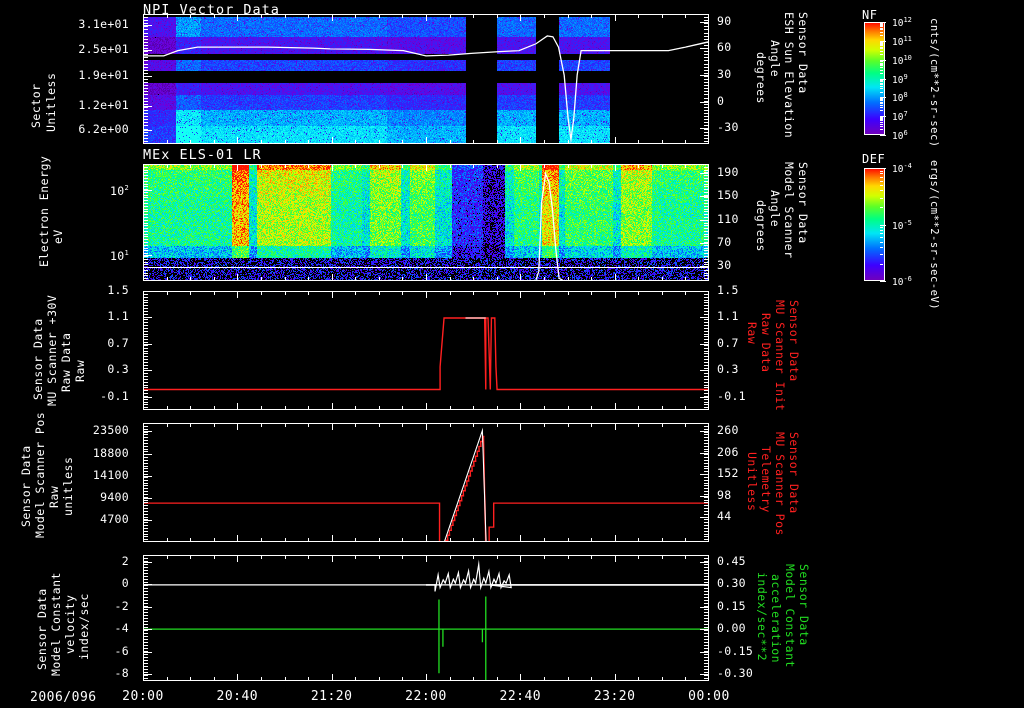 The image size is (1024, 708). Describe the element at coordinates (900, 117) in the screenshot. I see `colorbar-tick-label: 107` at that location.